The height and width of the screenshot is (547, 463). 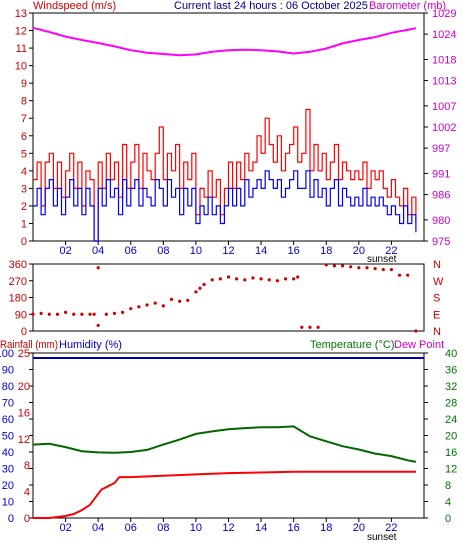 What do you see at coordinates (436, 315) in the screenshot?
I see `dir-compass-label: E` at bounding box center [436, 315].